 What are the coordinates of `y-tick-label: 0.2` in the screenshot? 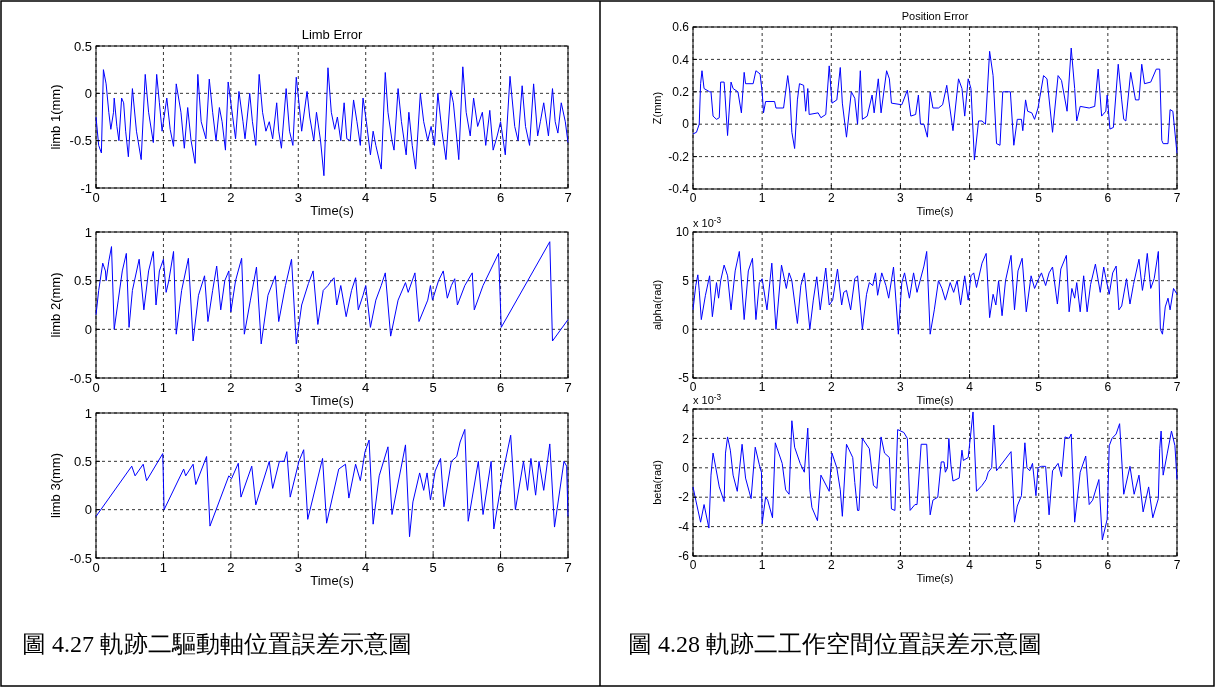 It's located at (681, 92).